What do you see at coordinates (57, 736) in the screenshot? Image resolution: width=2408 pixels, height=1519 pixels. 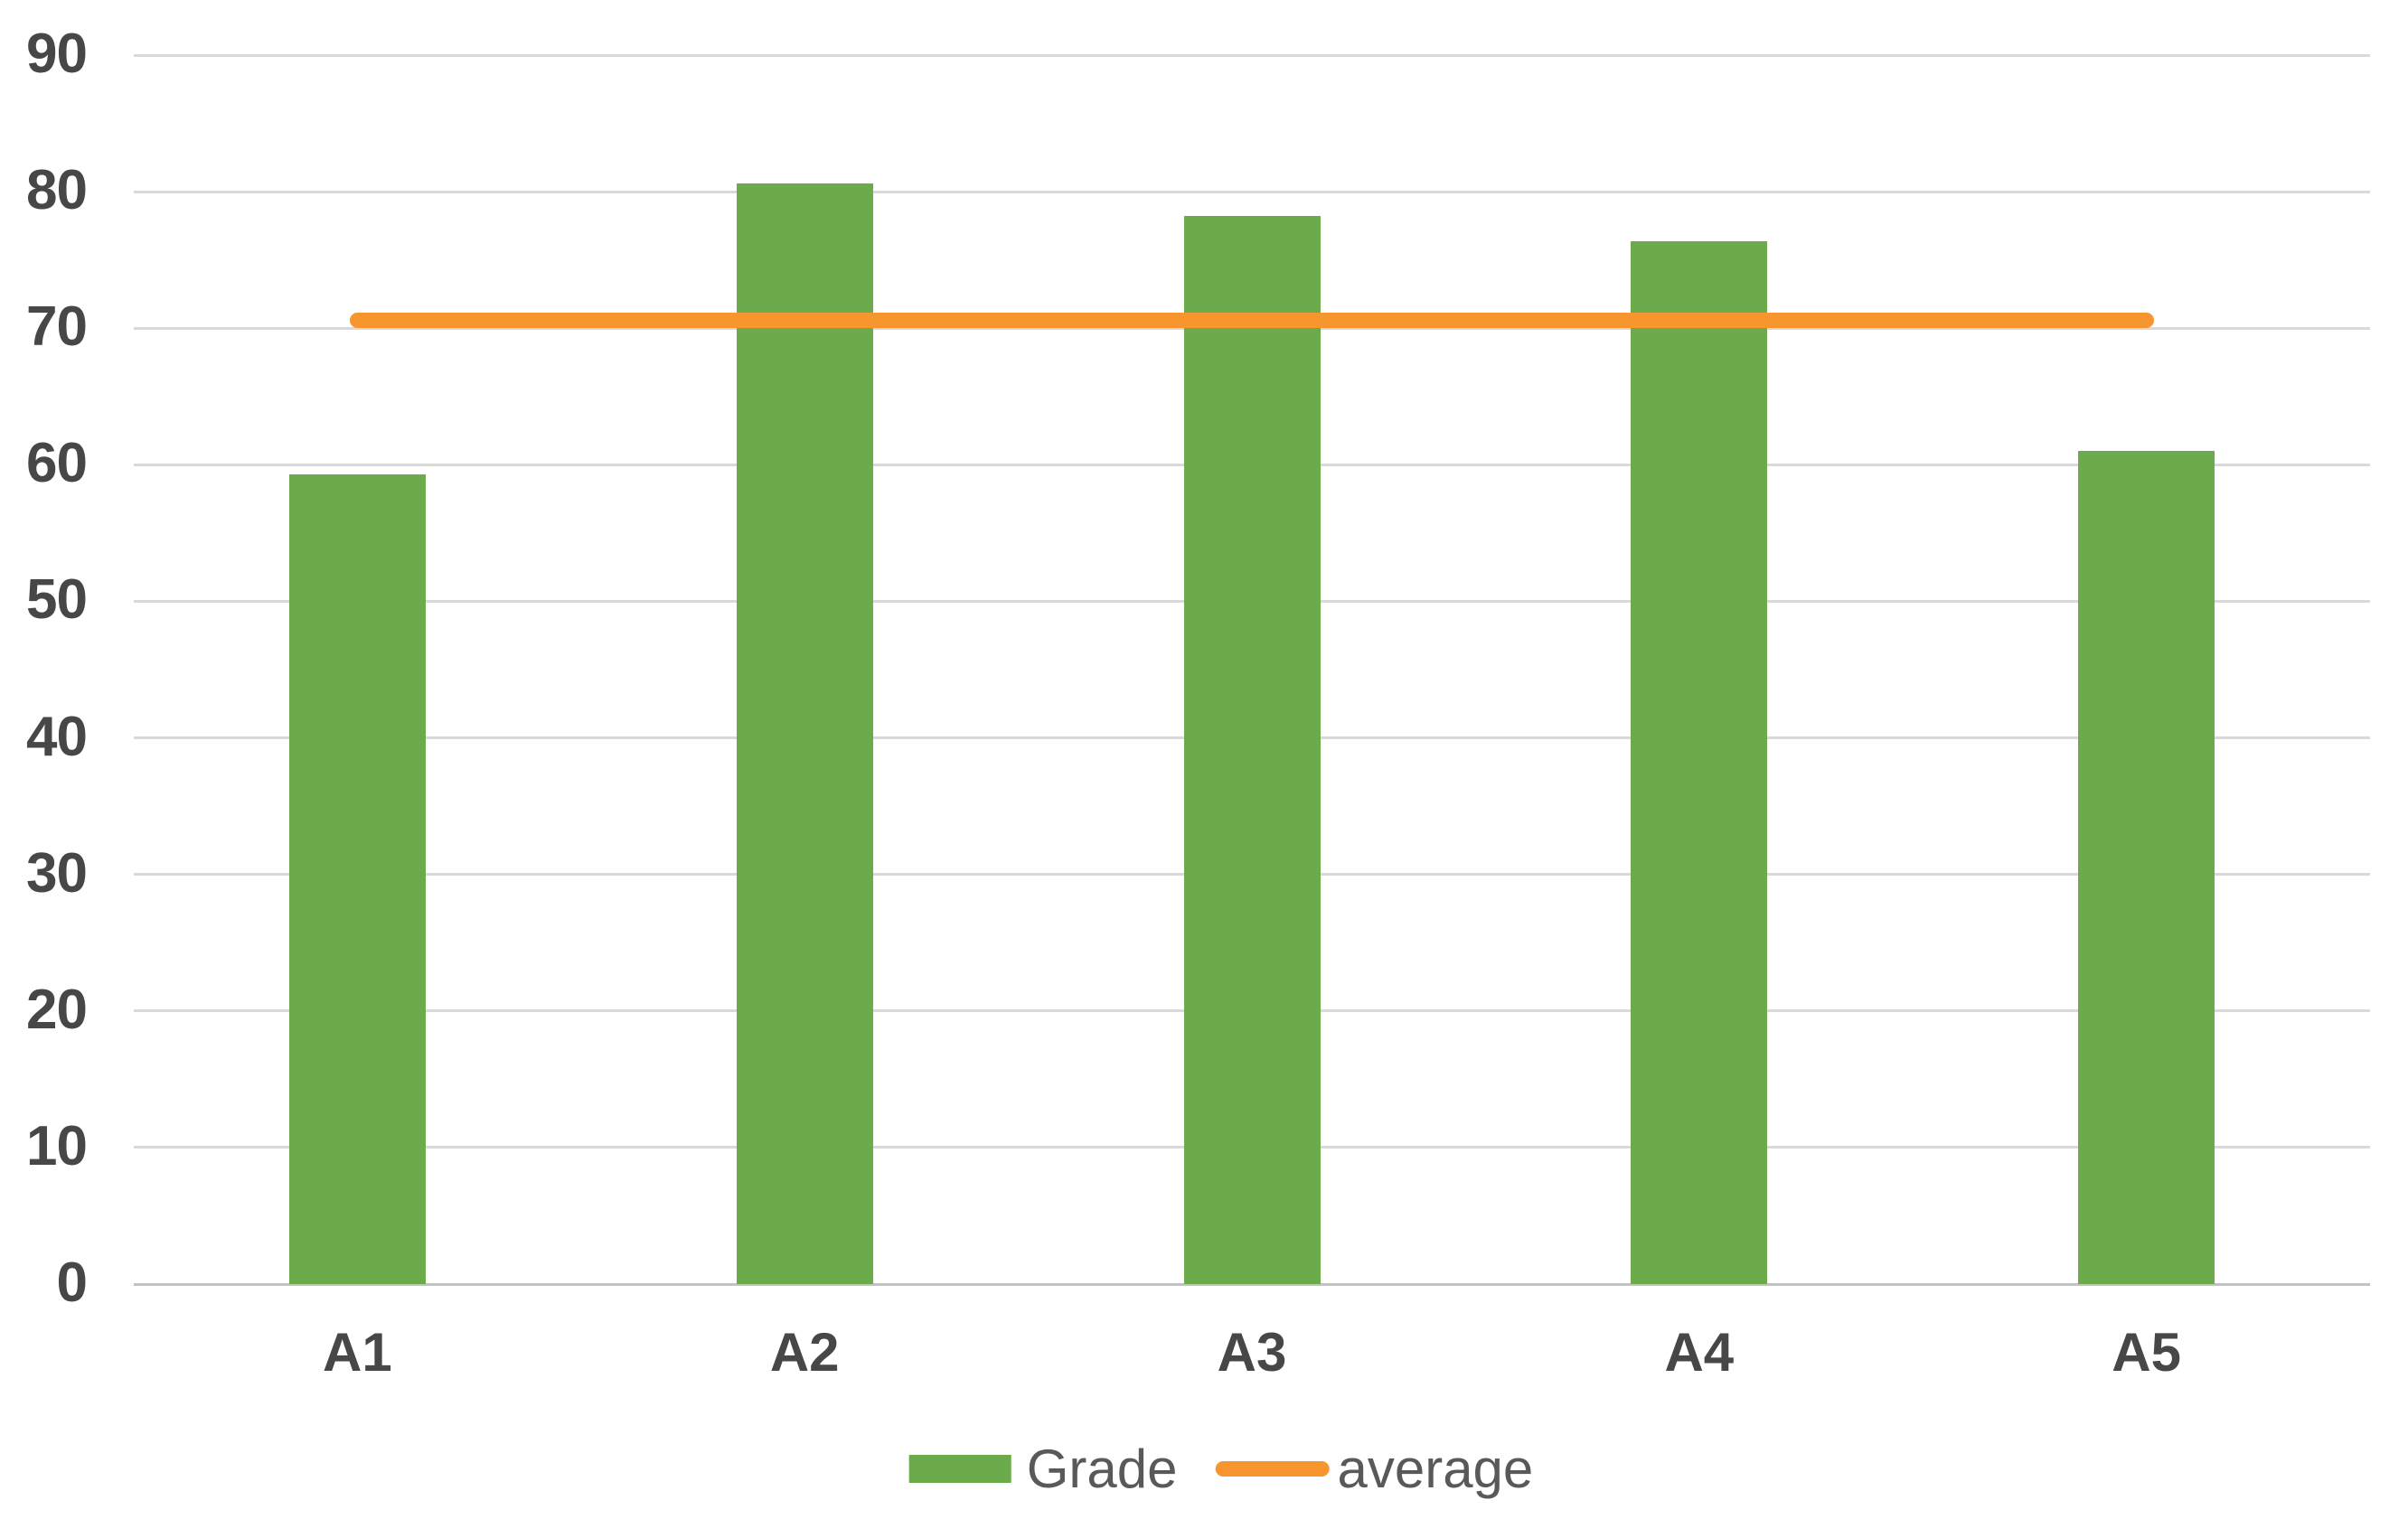 I see `y-tick-label-40: 40` at bounding box center [57, 736].